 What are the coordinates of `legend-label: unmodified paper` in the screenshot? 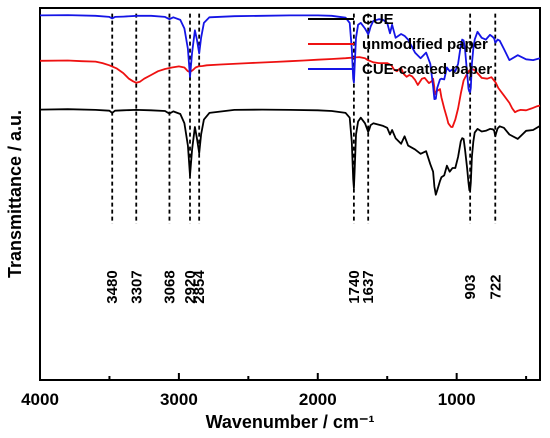 It's located at (425, 44).